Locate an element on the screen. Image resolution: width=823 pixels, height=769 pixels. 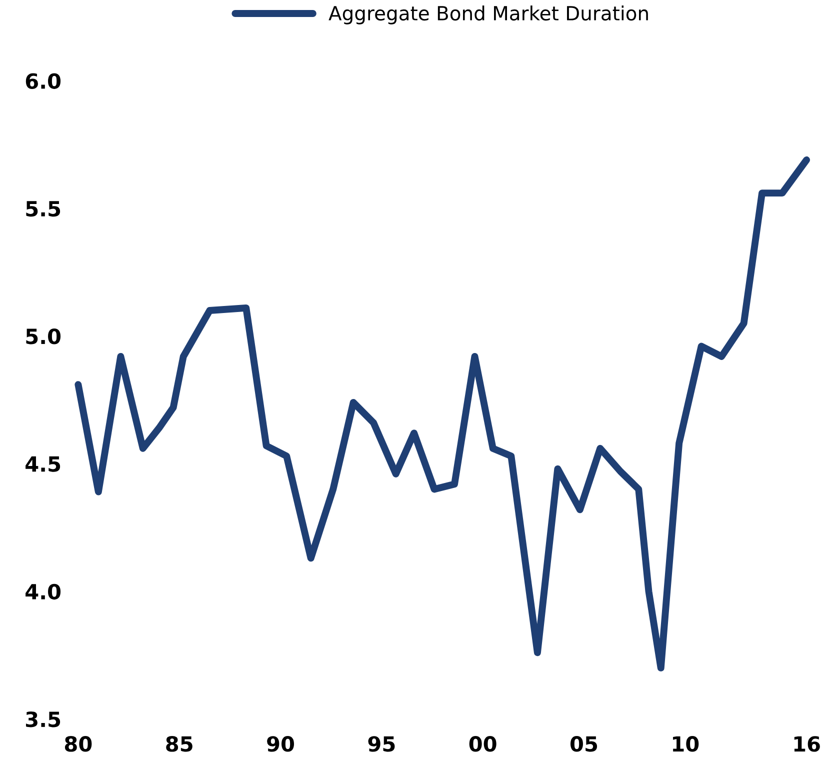
y-tick-label: 4.5 is located at coordinates (43, 464).